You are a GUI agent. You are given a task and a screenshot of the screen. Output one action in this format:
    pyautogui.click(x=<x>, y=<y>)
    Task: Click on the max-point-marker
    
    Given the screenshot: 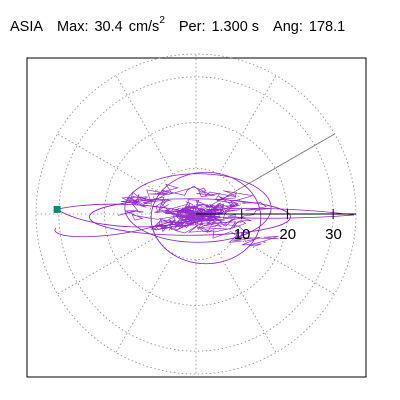 What is the action you would take?
    pyautogui.click(x=57, y=209)
    